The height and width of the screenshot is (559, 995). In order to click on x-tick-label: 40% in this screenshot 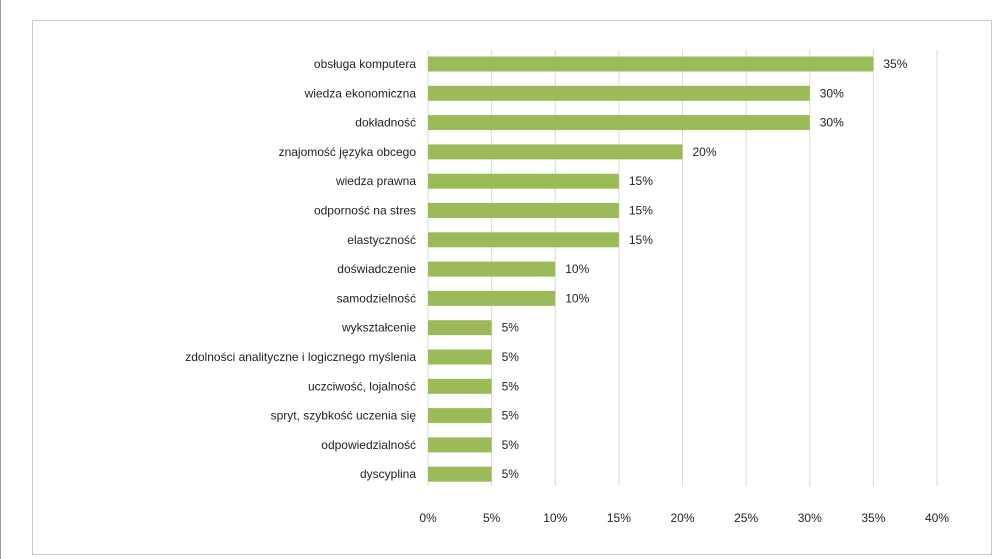, I will do `click(937, 518)`.